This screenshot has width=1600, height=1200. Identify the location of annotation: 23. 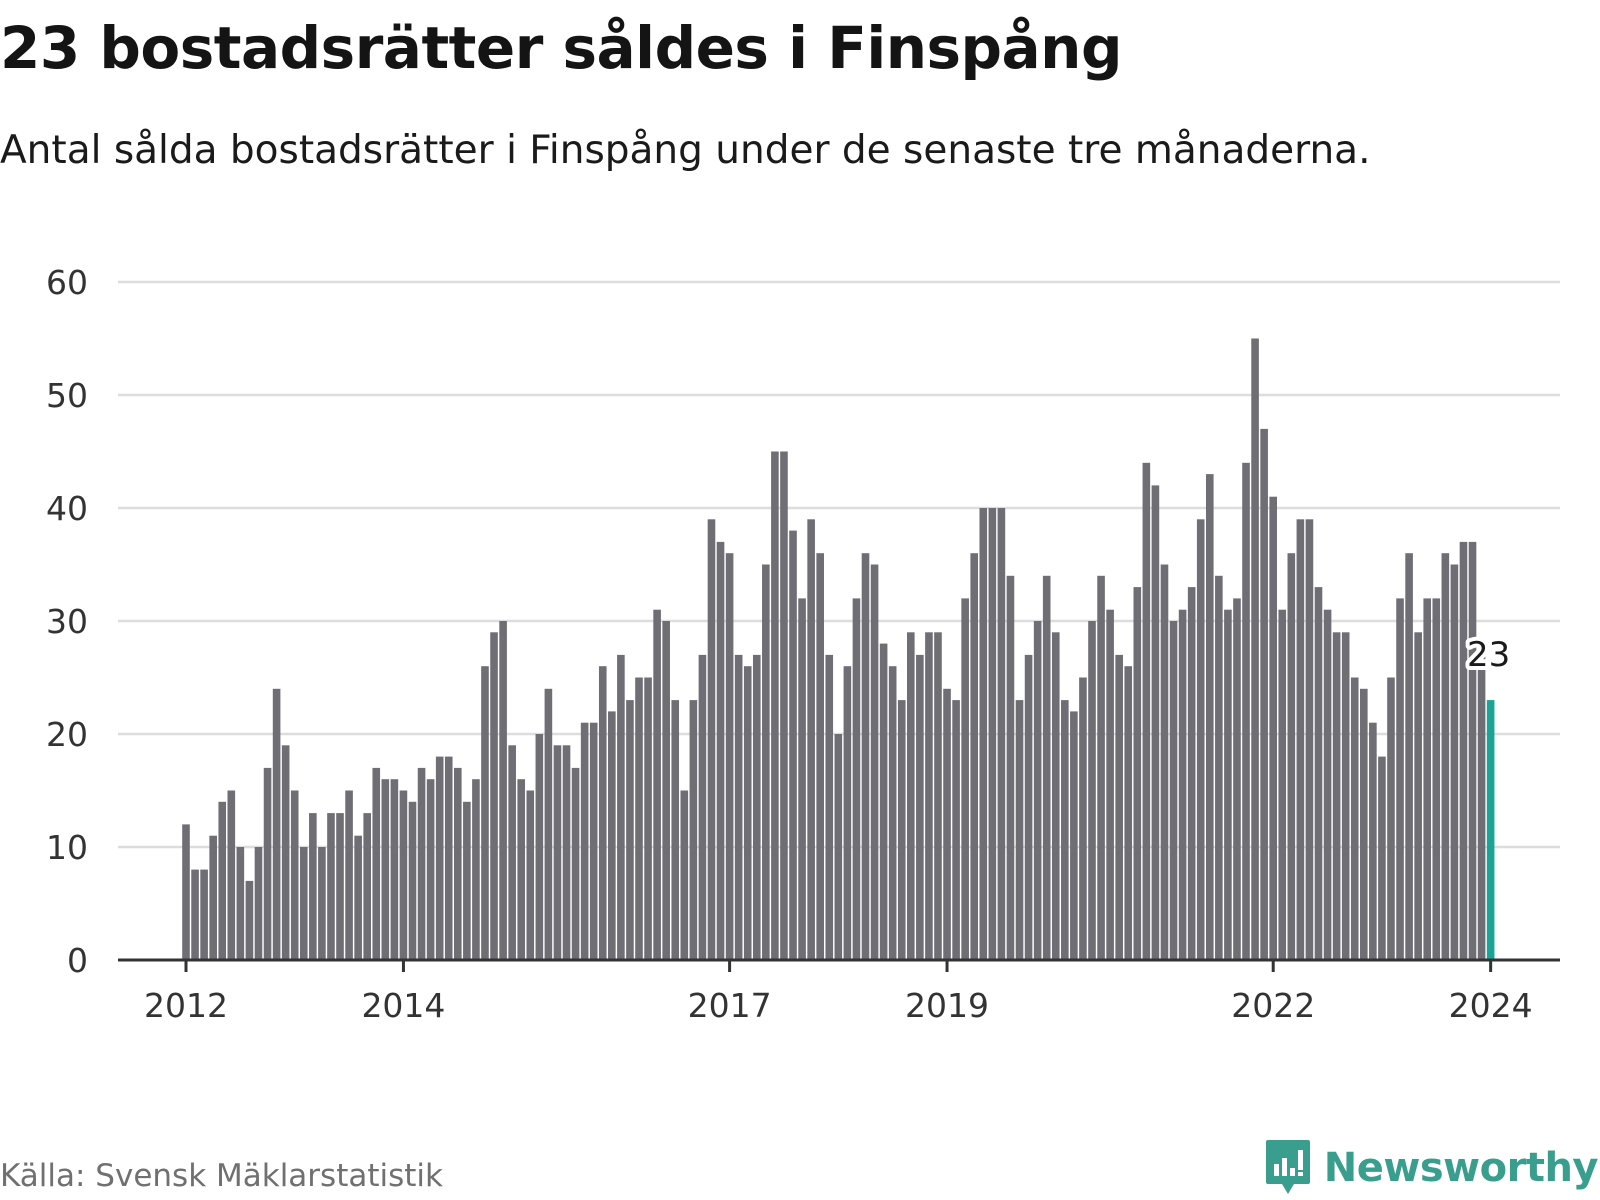
(1488, 655).